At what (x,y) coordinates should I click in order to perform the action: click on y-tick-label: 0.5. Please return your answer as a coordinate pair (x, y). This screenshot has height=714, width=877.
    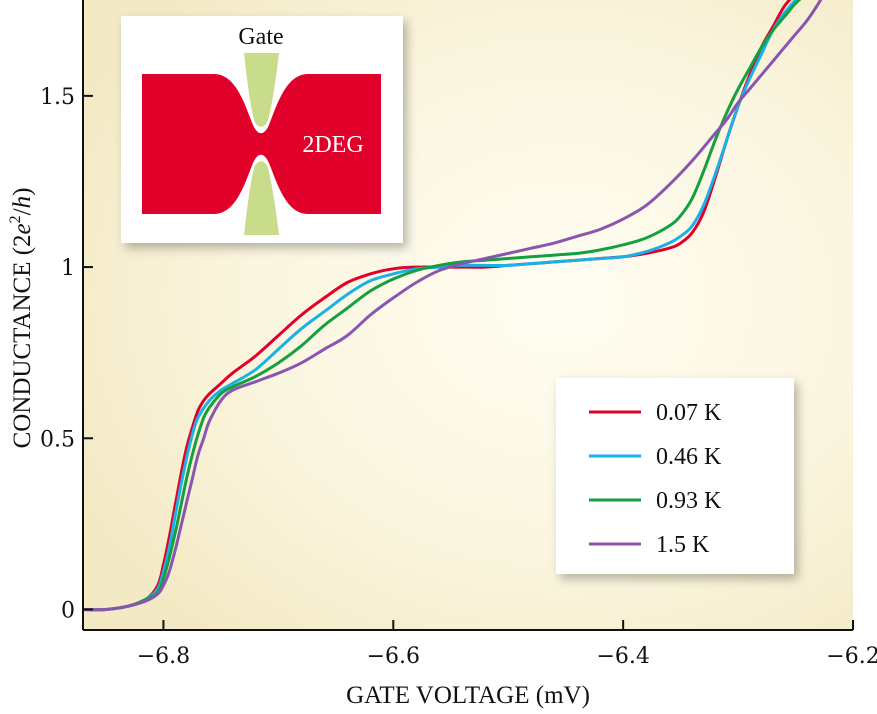
    Looking at the image, I should click on (57, 439).